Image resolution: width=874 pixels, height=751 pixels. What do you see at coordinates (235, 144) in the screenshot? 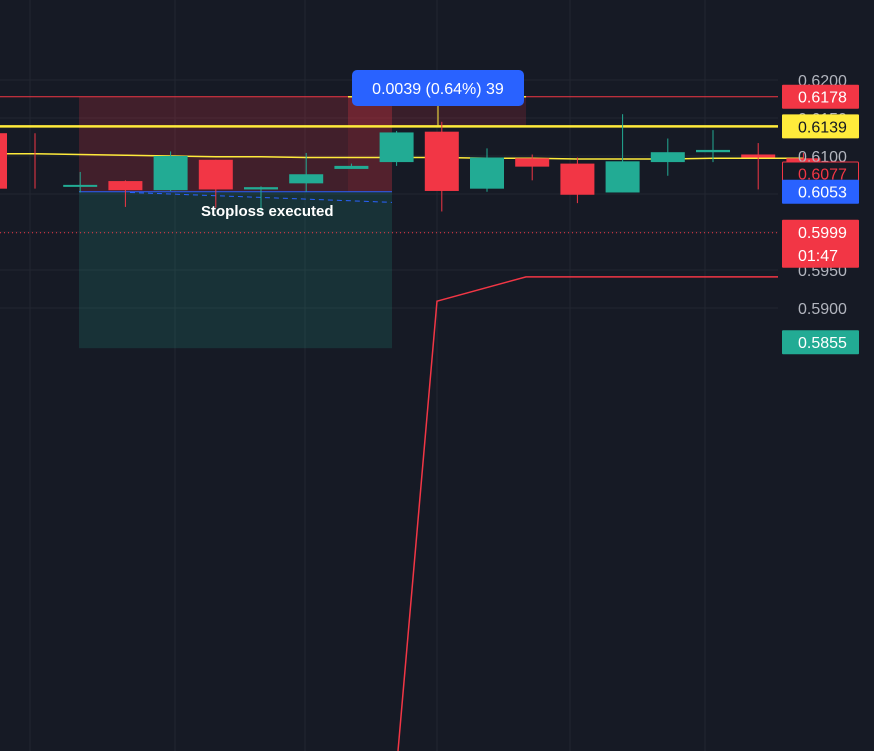
I see `position-zone-upper` at bounding box center [235, 144].